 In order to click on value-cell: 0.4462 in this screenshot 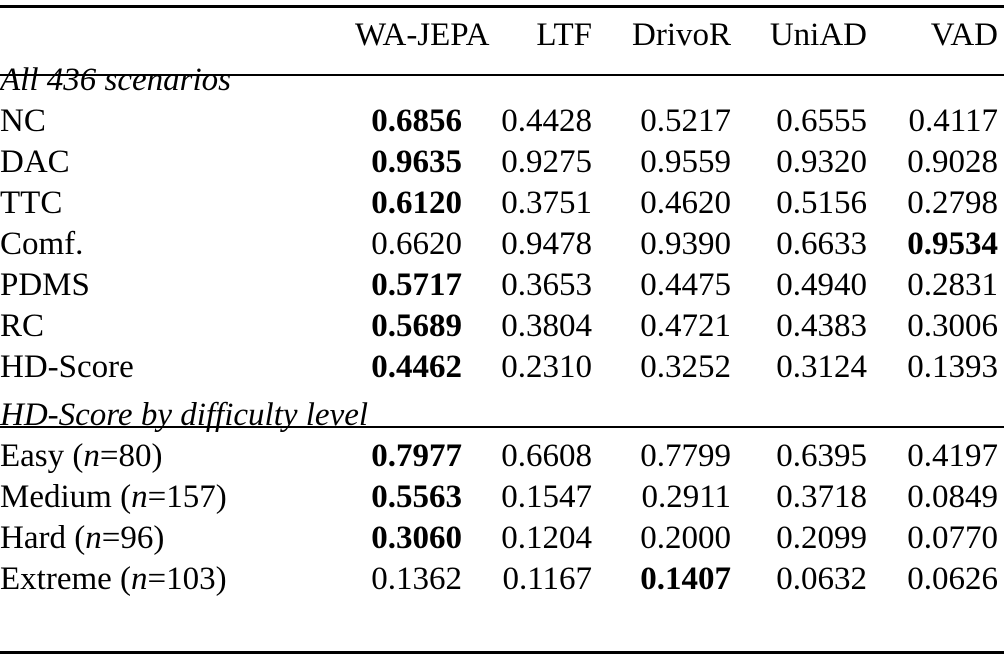, I will do `click(416, 367)`.